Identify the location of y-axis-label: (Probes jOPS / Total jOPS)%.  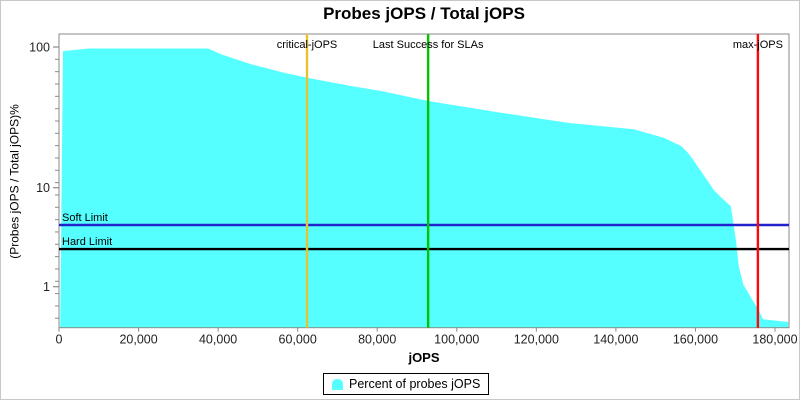
(14, 181).